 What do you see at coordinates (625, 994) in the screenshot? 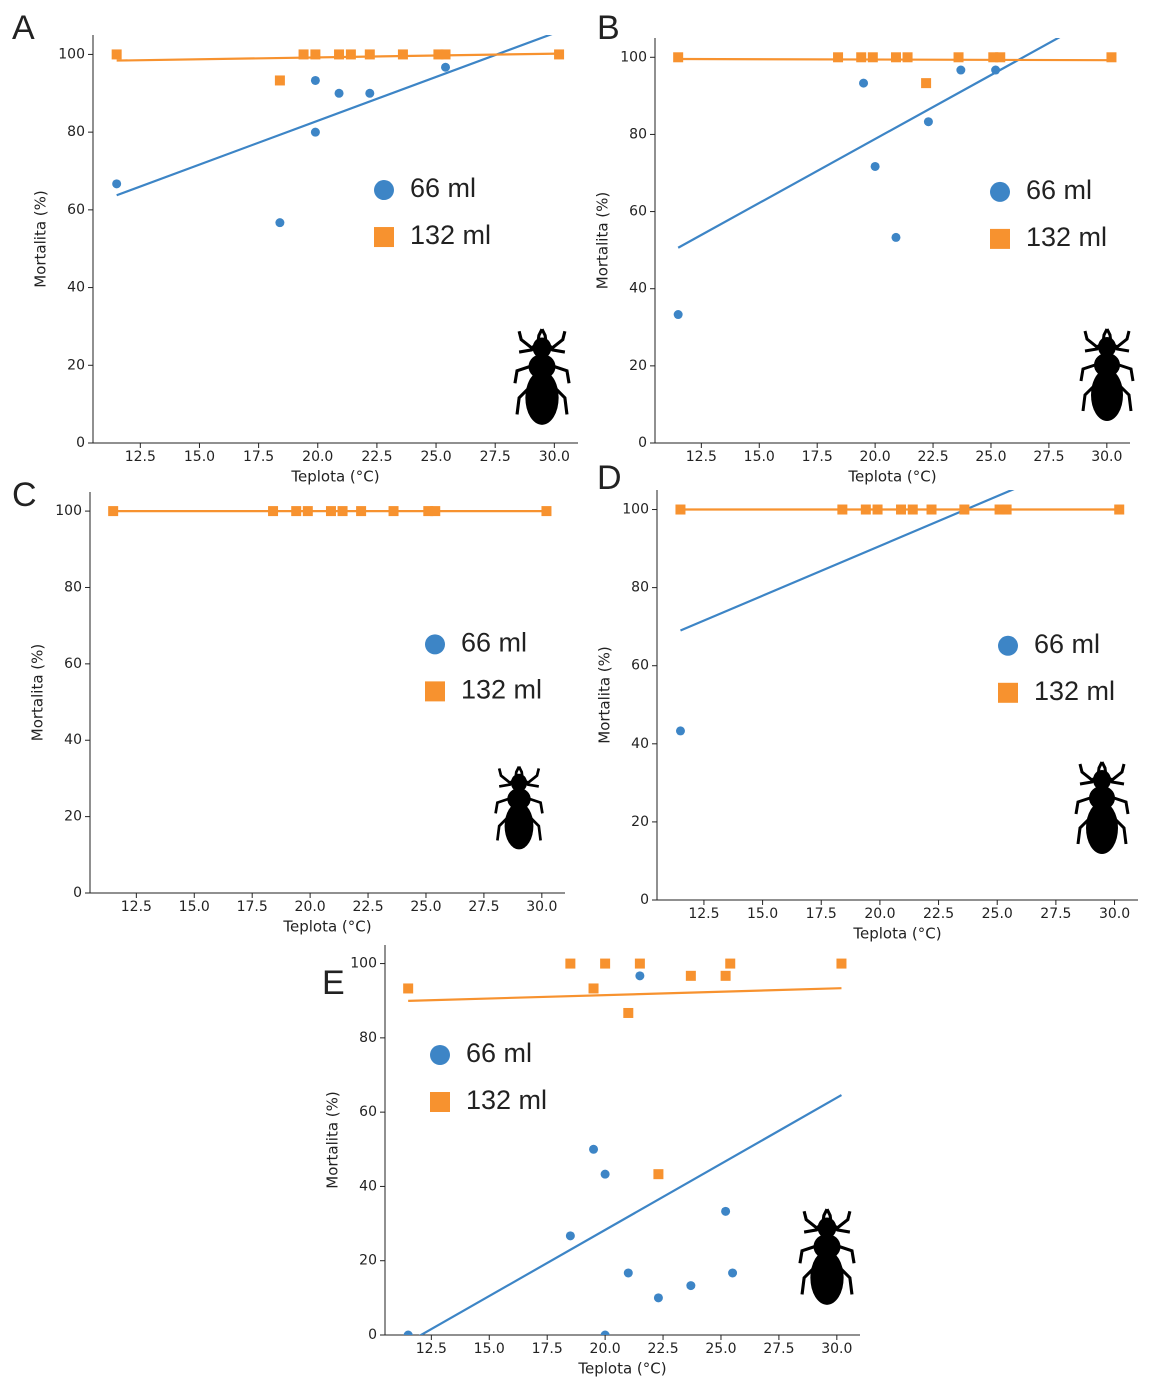
I see `trend-line` at bounding box center [625, 994].